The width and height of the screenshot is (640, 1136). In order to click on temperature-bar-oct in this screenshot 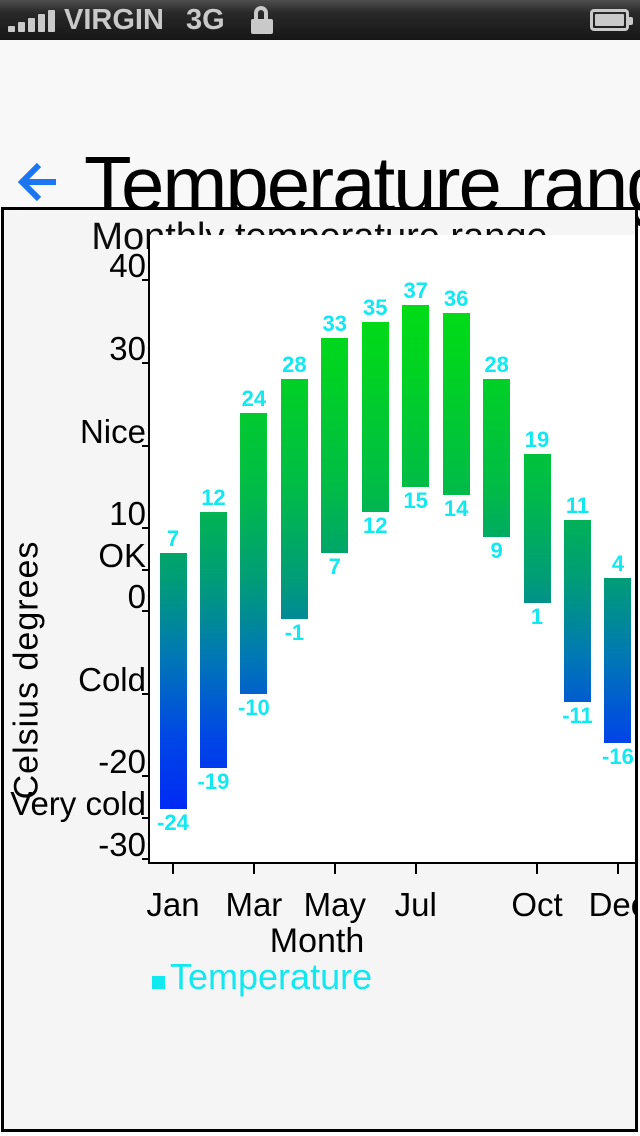, I will do `click(537, 528)`.